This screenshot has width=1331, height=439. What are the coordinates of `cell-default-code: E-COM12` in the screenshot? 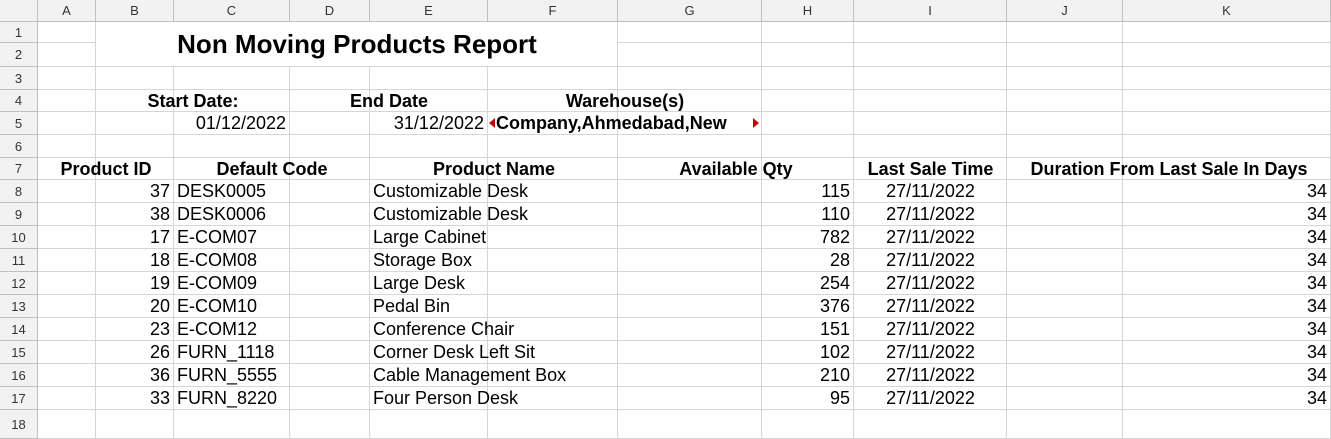 It's located at (217, 329).